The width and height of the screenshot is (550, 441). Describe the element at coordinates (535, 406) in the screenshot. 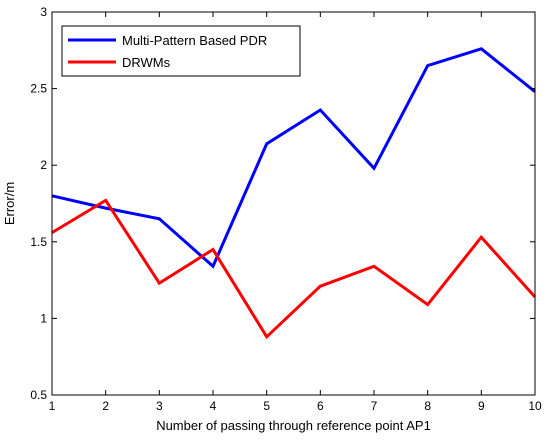

I see `x-tick-label: 10` at that location.